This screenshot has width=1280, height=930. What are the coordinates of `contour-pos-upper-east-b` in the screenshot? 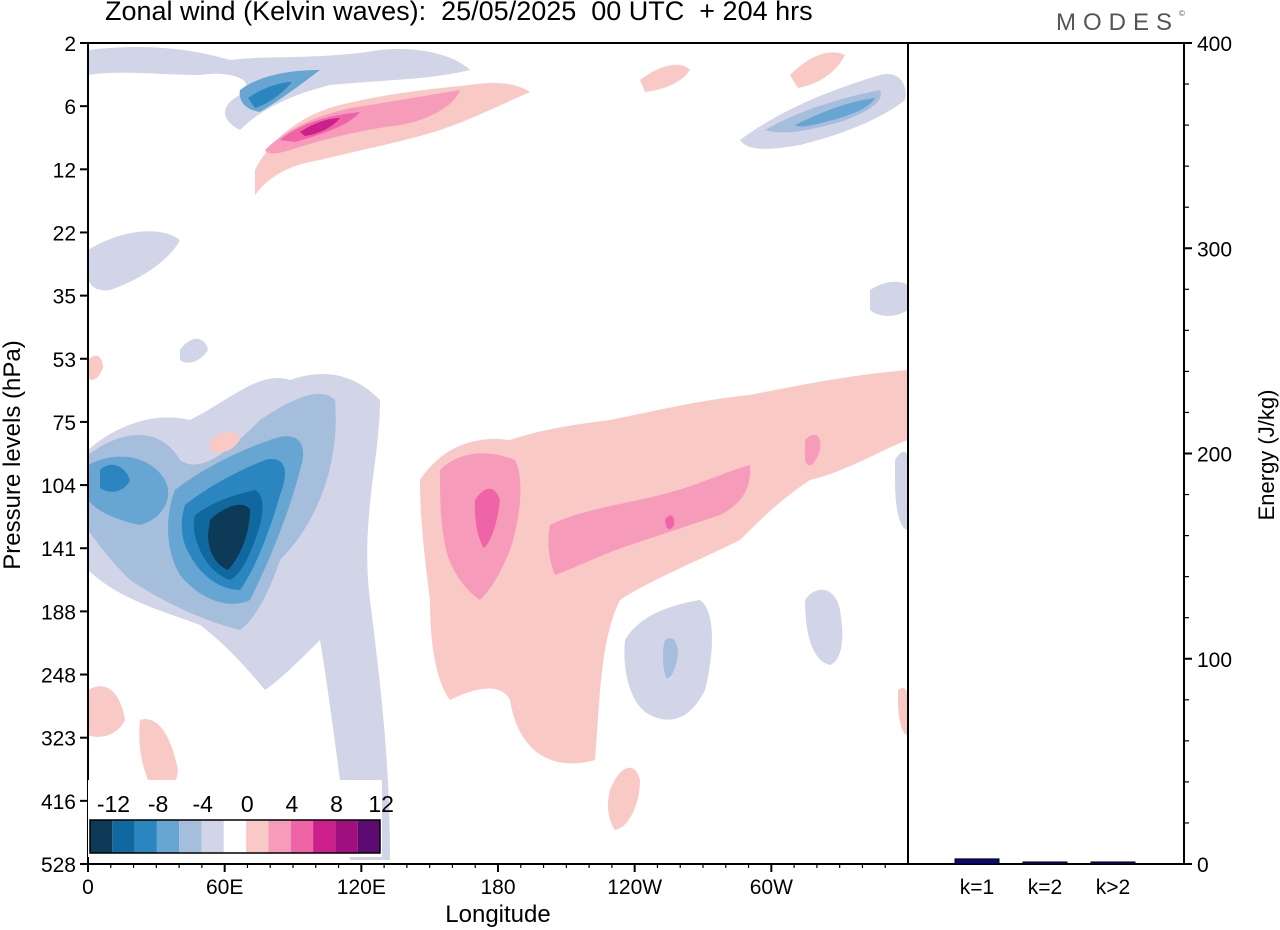 It's located at (817, 70).